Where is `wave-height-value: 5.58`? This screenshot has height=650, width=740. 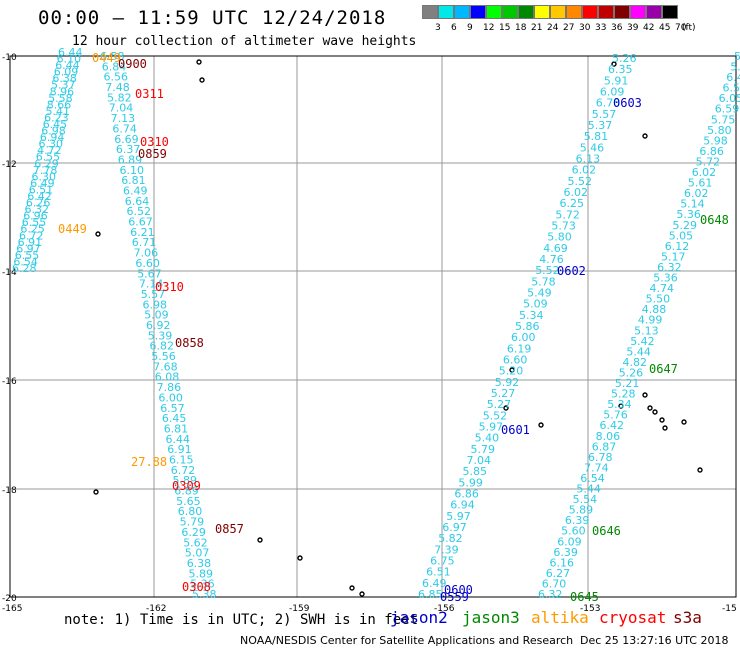
wave-height-value: 5.58 is located at coordinates (60, 98).